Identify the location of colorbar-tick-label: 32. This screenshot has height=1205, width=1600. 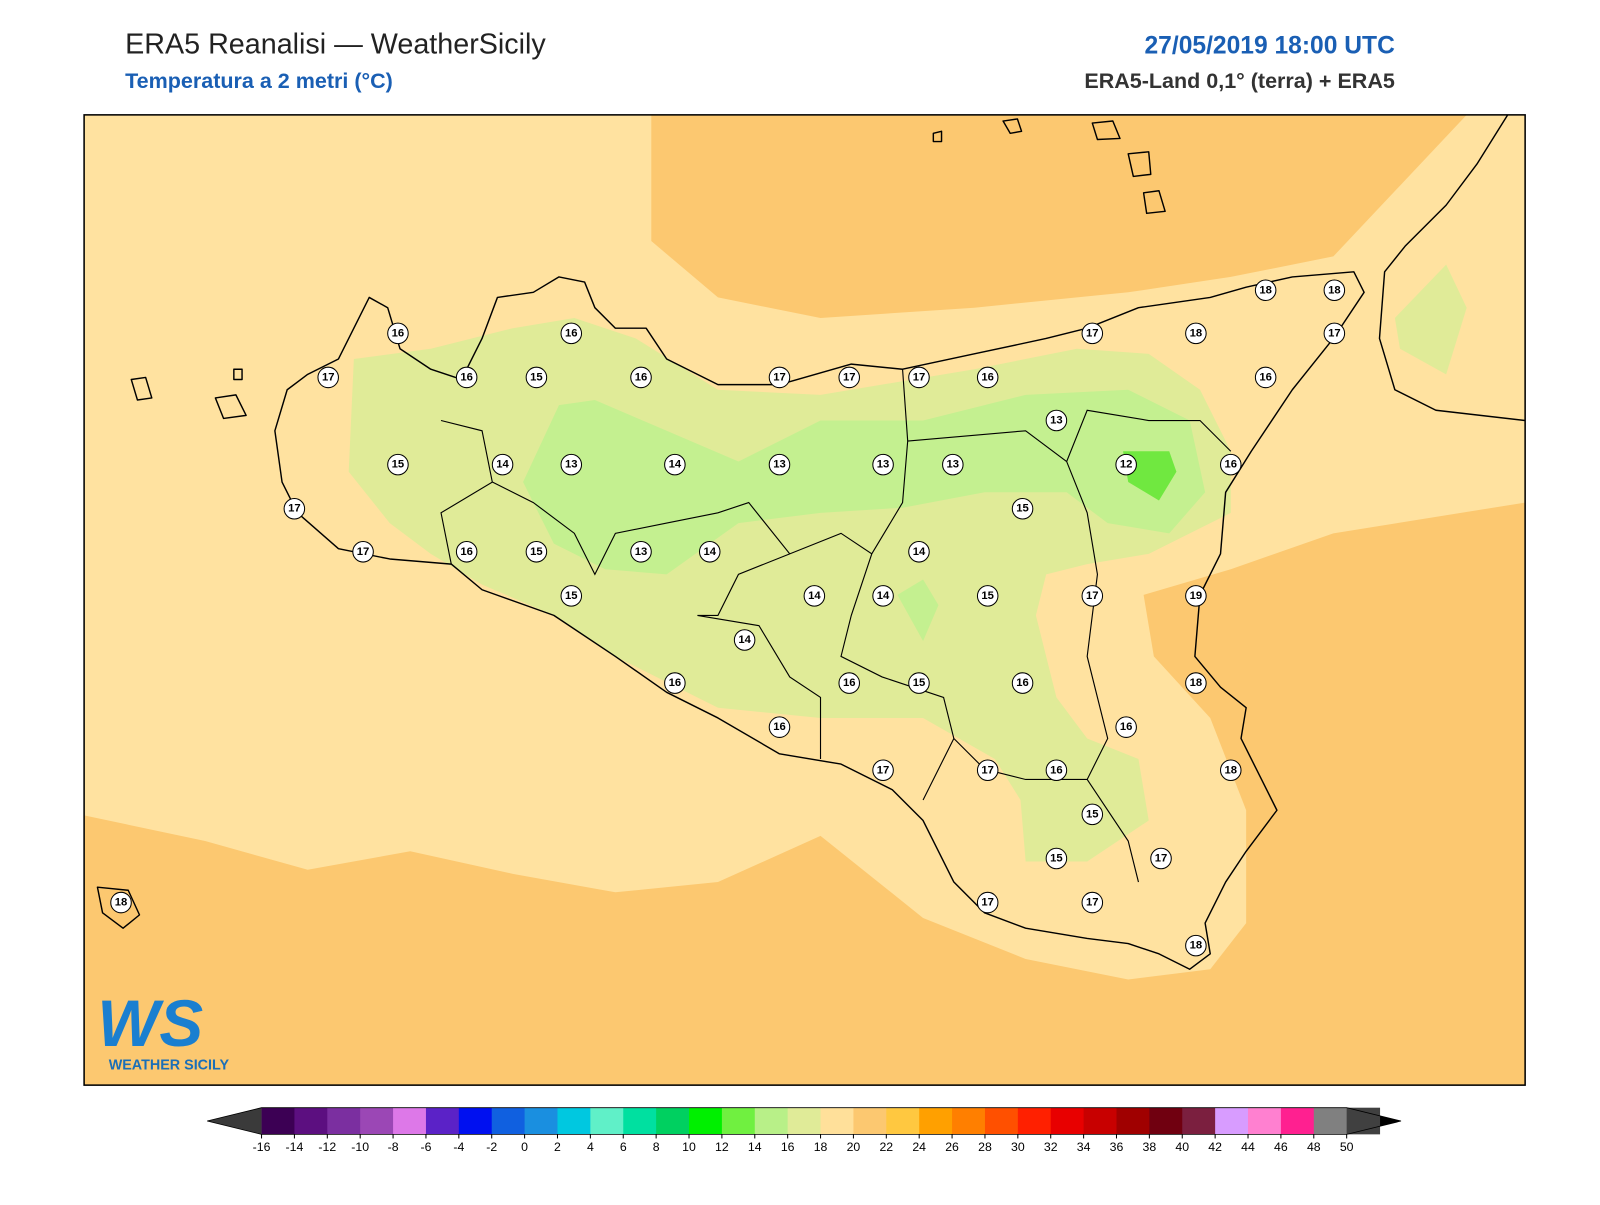
(1051, 1147).